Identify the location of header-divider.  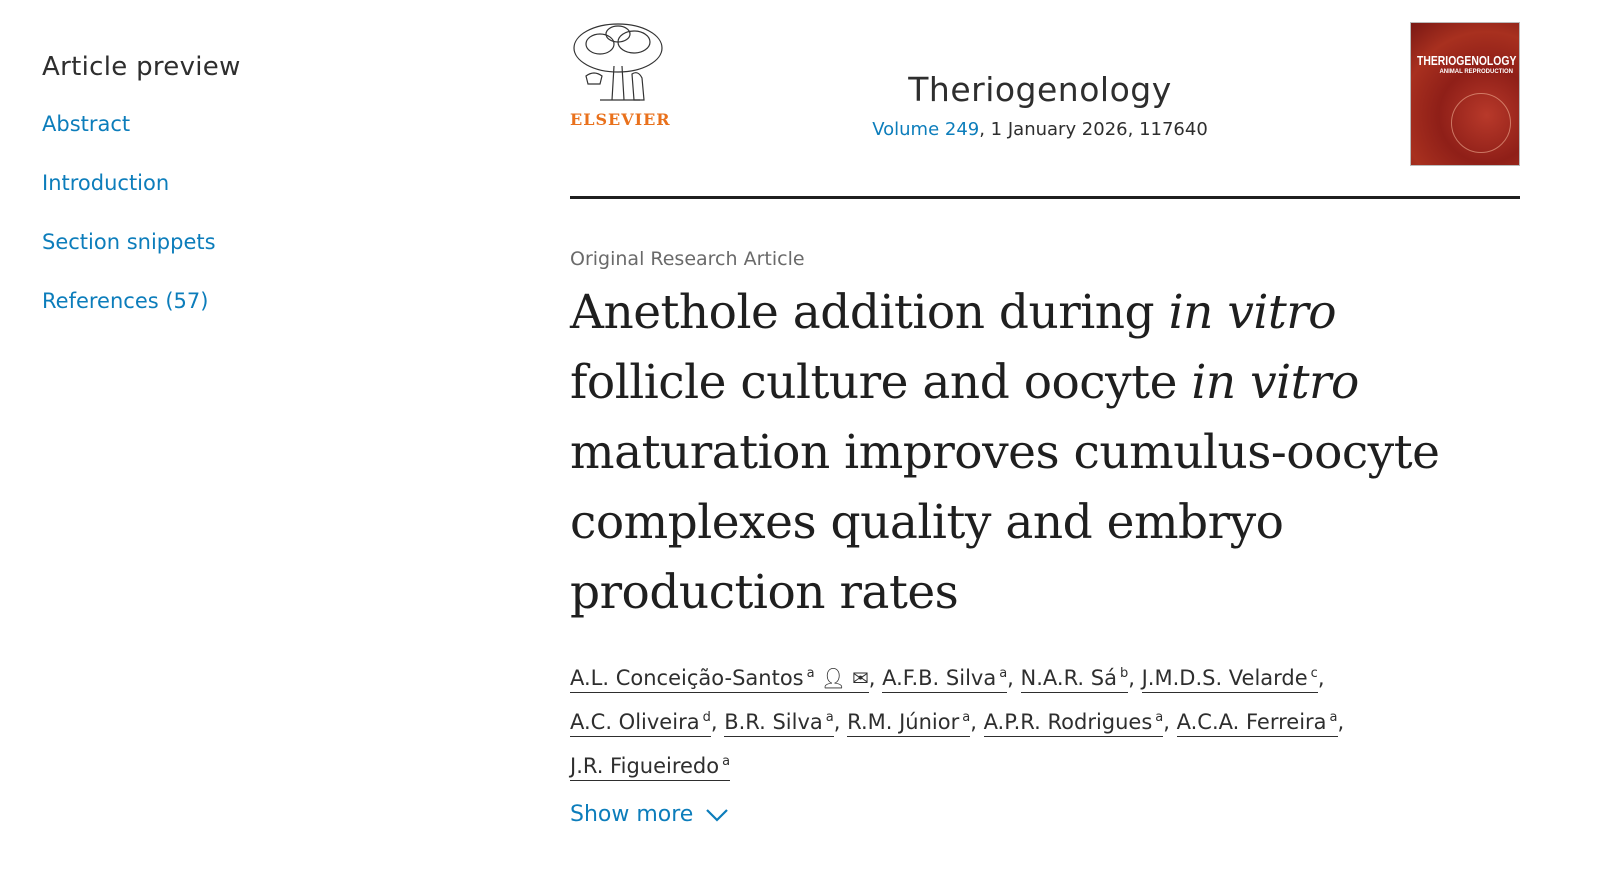
(1045, 197).